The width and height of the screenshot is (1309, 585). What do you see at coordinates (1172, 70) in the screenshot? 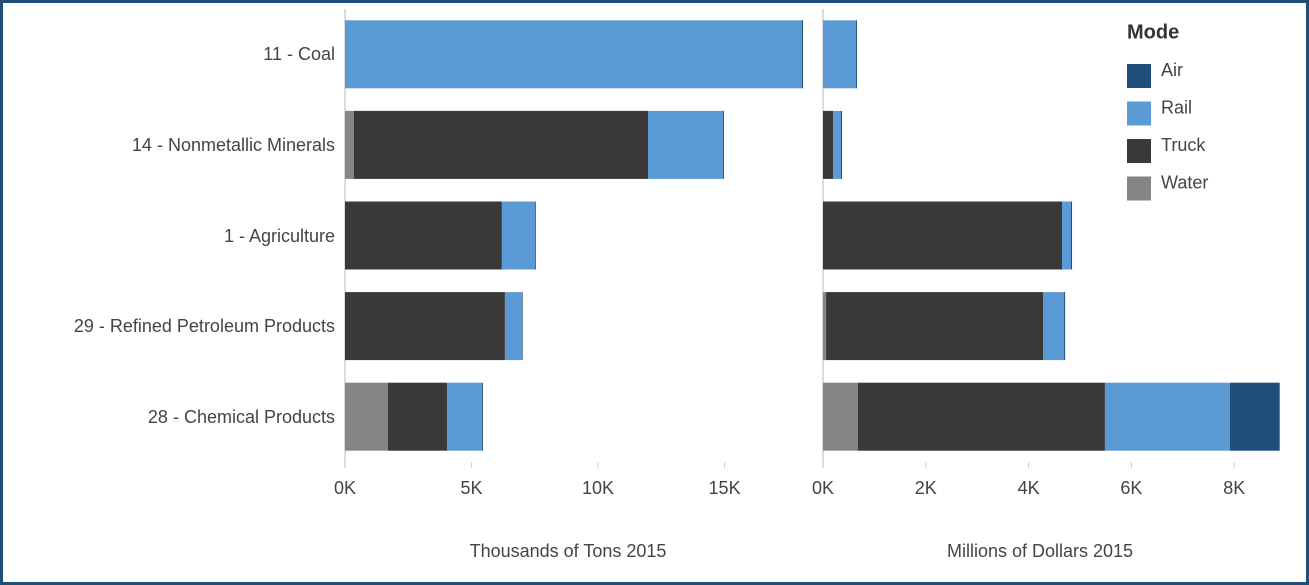
I see `legend-label: Air` at bounding box center [1172, 70].